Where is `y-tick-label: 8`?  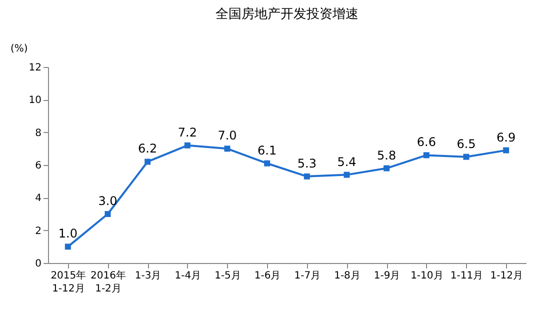 y-tick-label: 8 is located at coordinates (38, 133).